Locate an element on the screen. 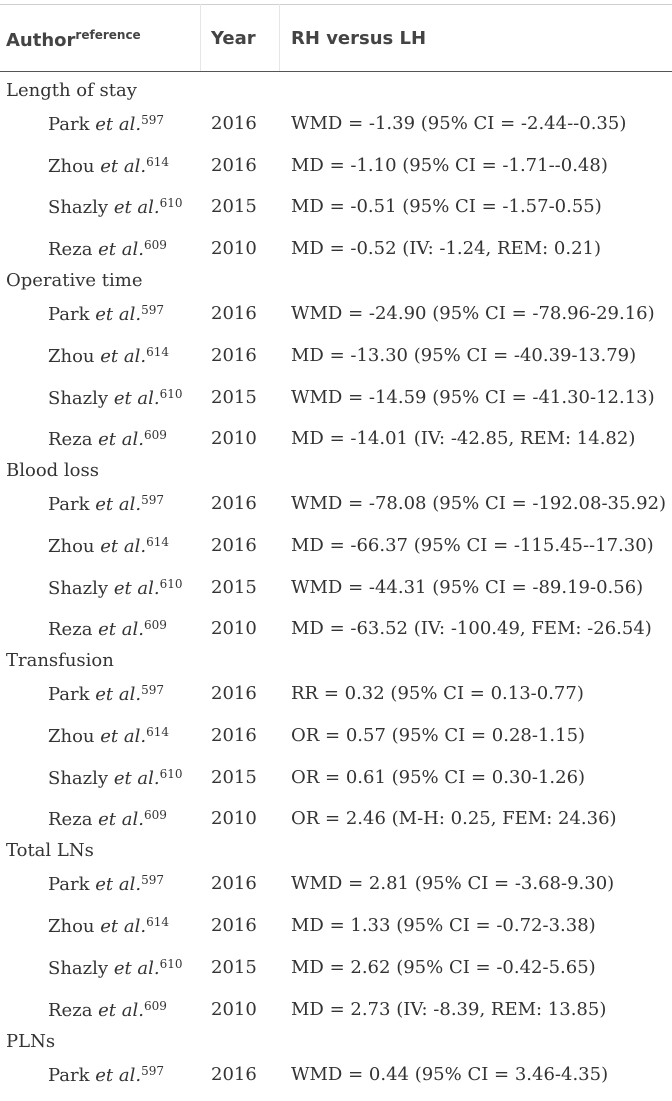 The image size is (672, 1101). result-cell: WMD = -44.31 (95% CI = -89.19-0.56) is located at coordinates (467, 587).